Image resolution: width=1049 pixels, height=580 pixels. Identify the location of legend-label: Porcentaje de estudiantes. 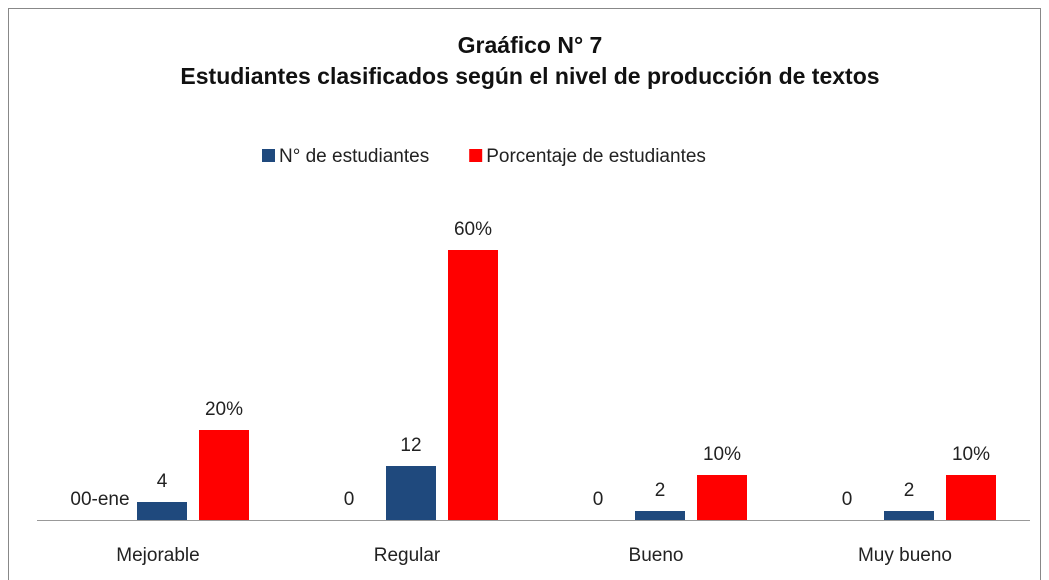
(596, 156).